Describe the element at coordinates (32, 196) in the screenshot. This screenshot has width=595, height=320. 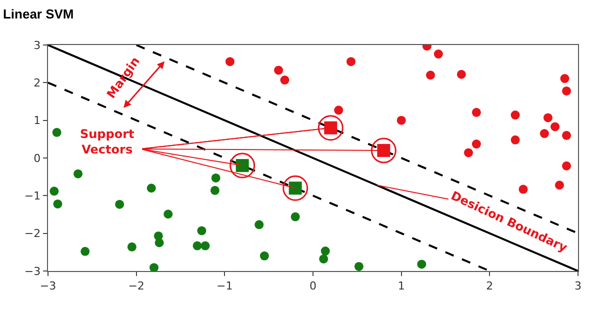
I see `y-tick-label: −1` at that location.